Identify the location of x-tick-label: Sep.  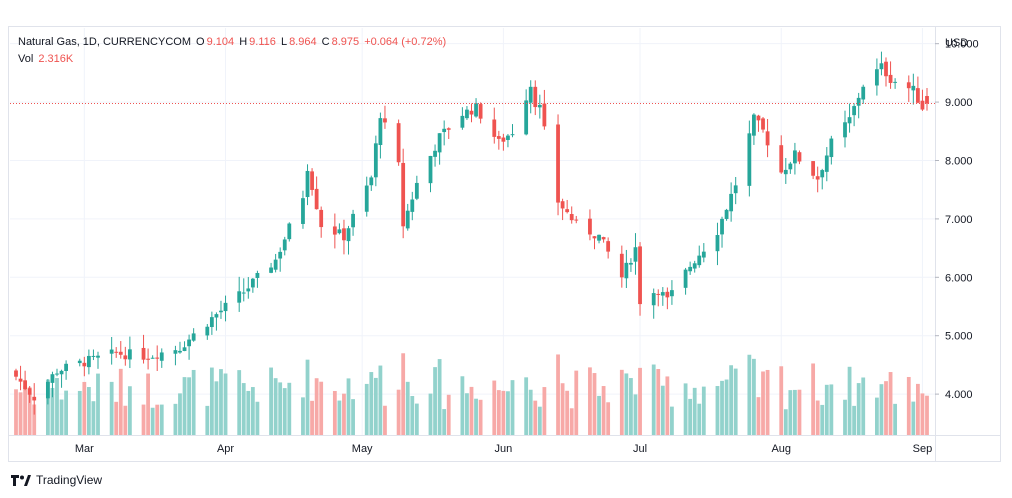
(923, 449).